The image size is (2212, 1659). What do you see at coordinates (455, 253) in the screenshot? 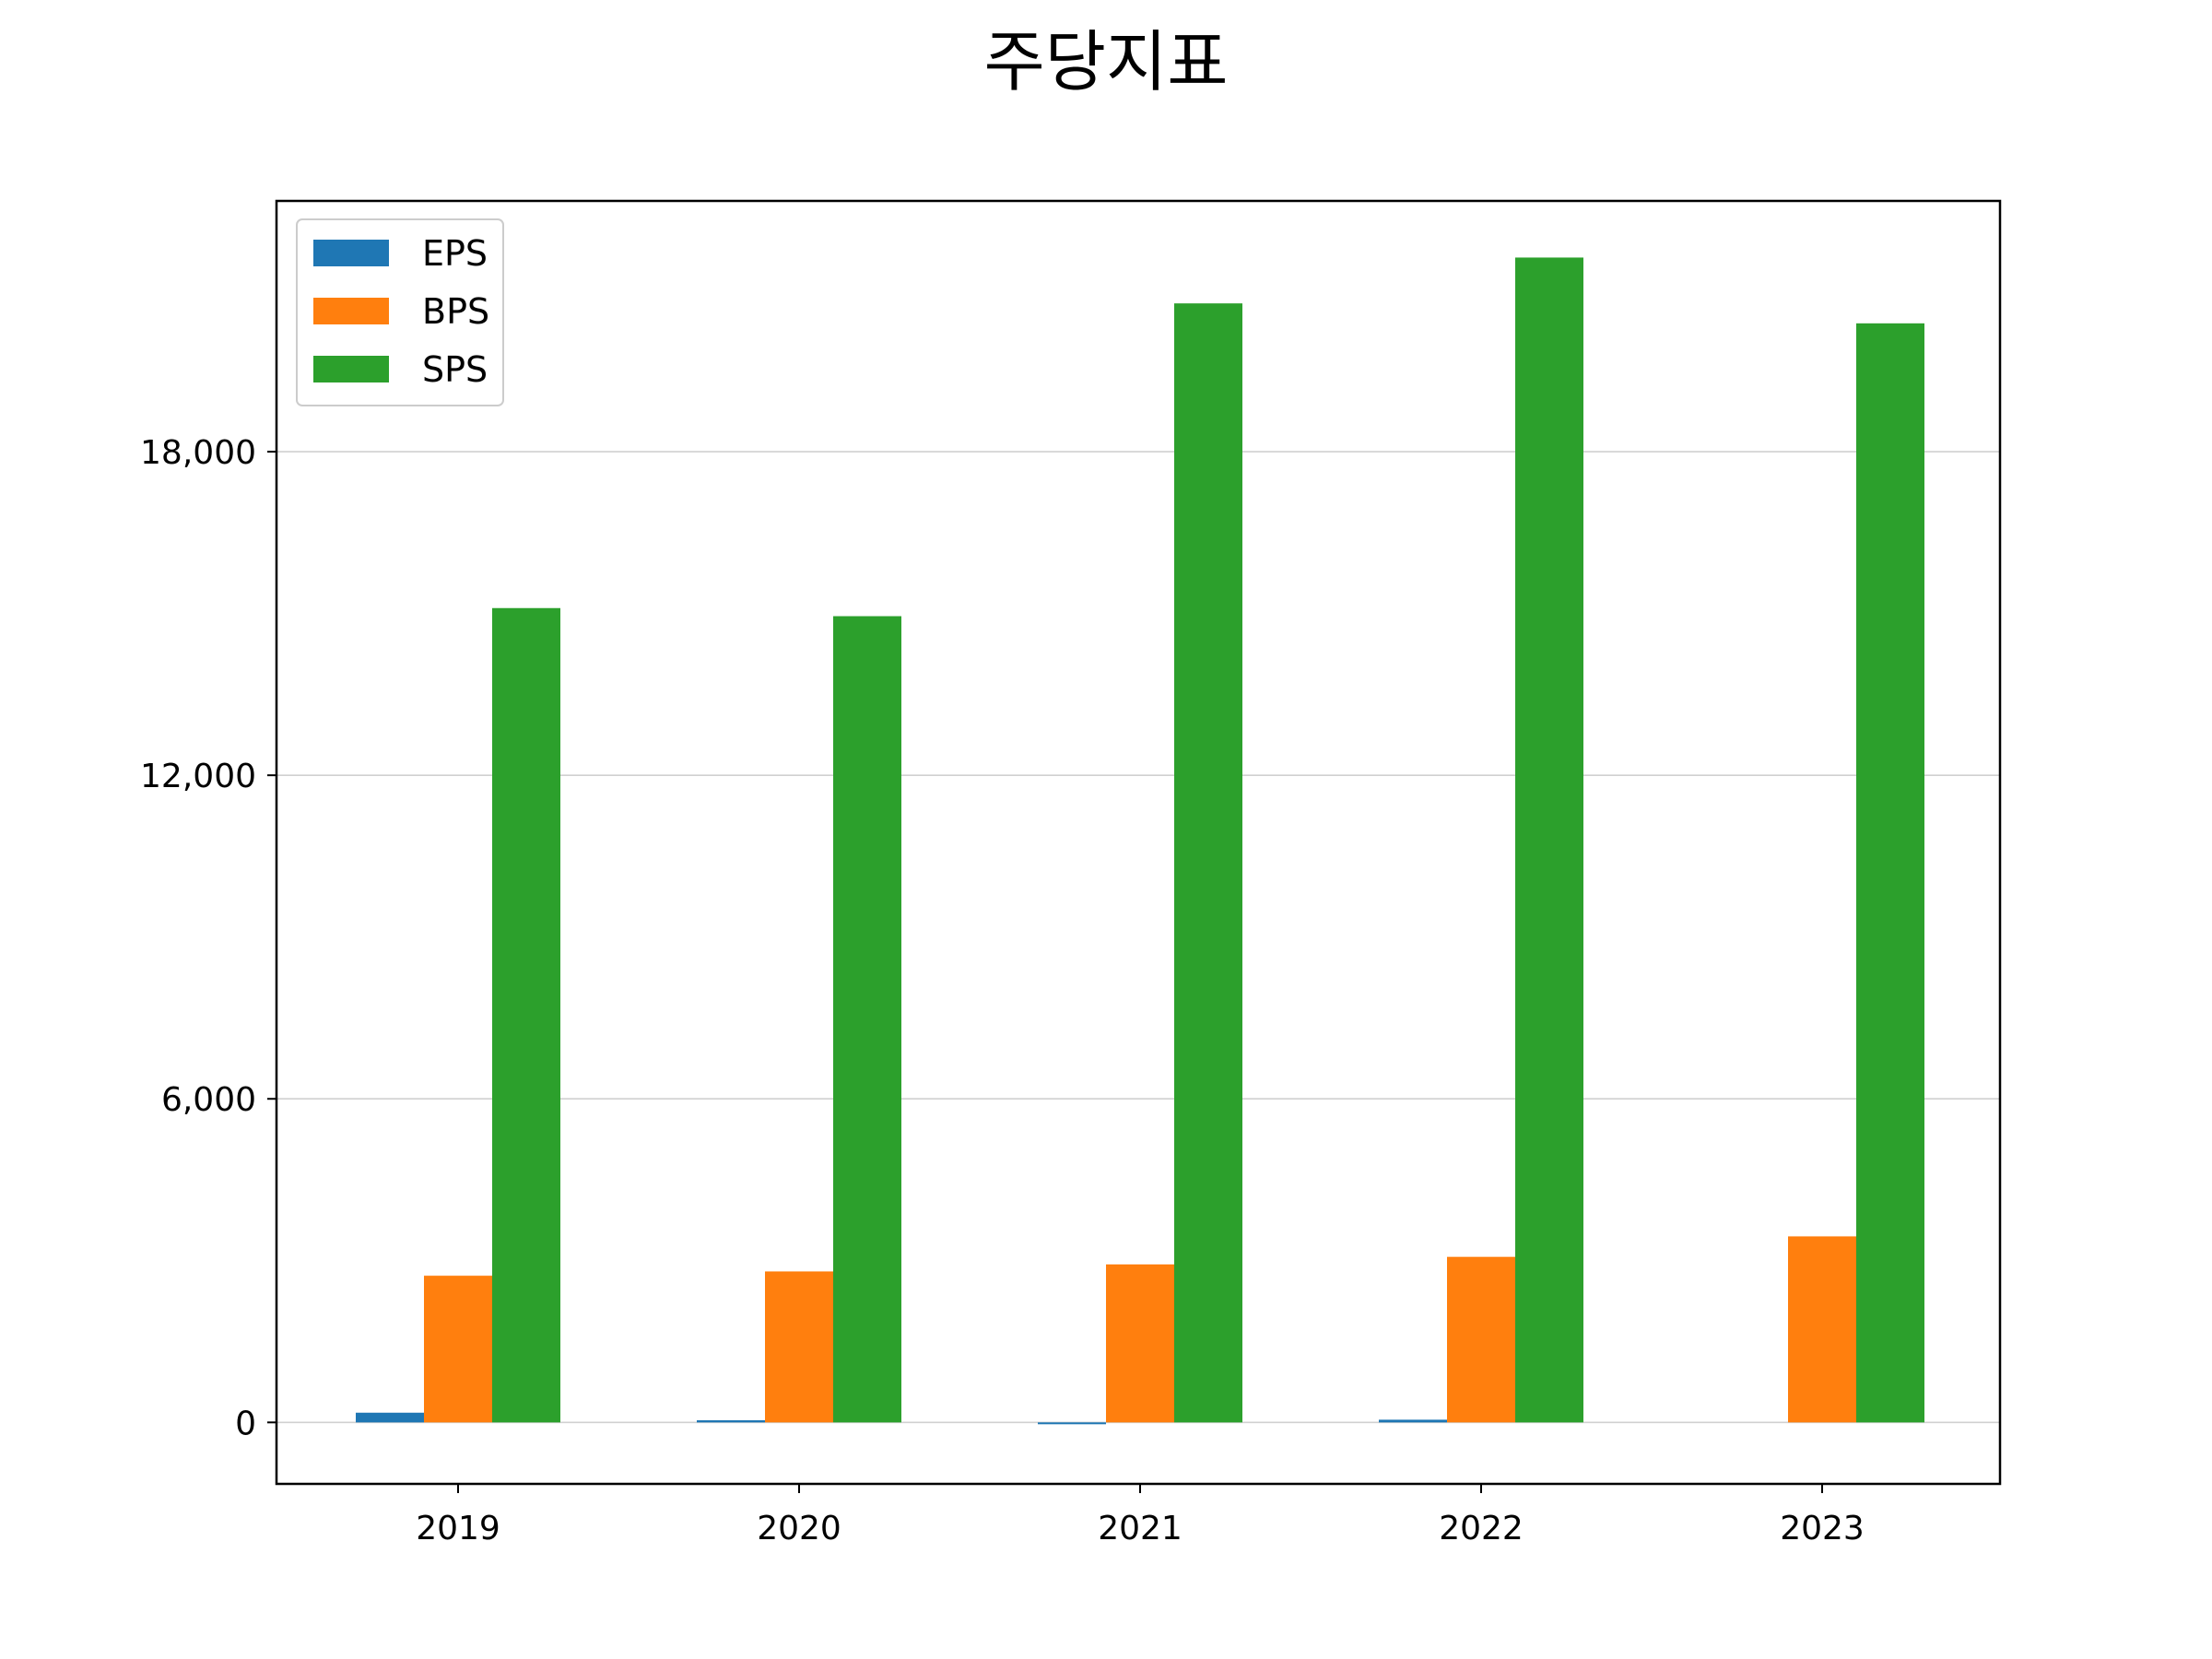
I see `legend-label-eps: EPS` at bounding box center [455, 253].